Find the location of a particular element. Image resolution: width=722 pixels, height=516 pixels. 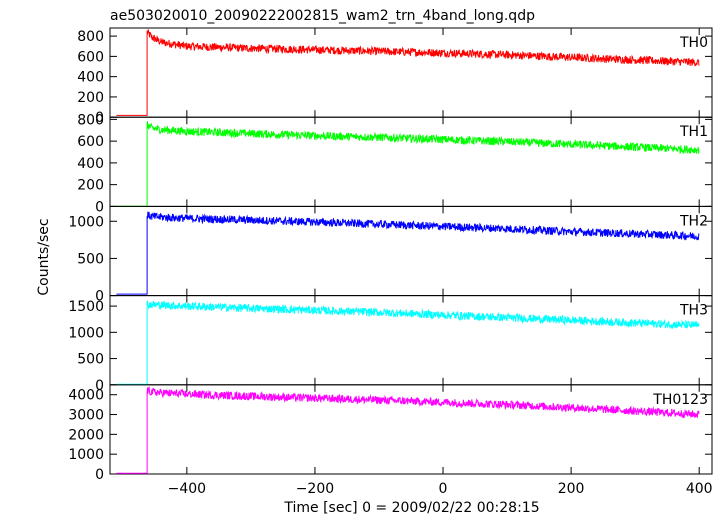

x-tick-label: 400 is located at coordinates (699, 489).